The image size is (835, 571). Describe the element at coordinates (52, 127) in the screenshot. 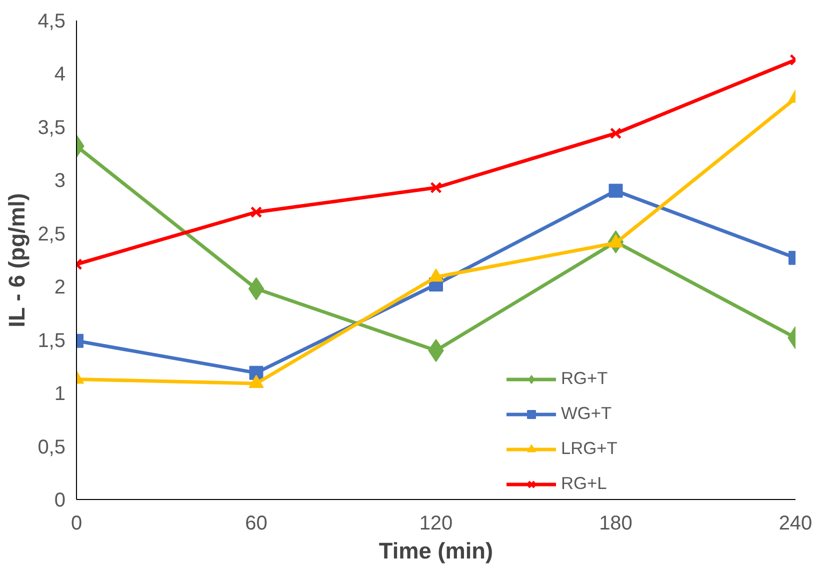

I see `y-tick-label: 3,5` at that location.